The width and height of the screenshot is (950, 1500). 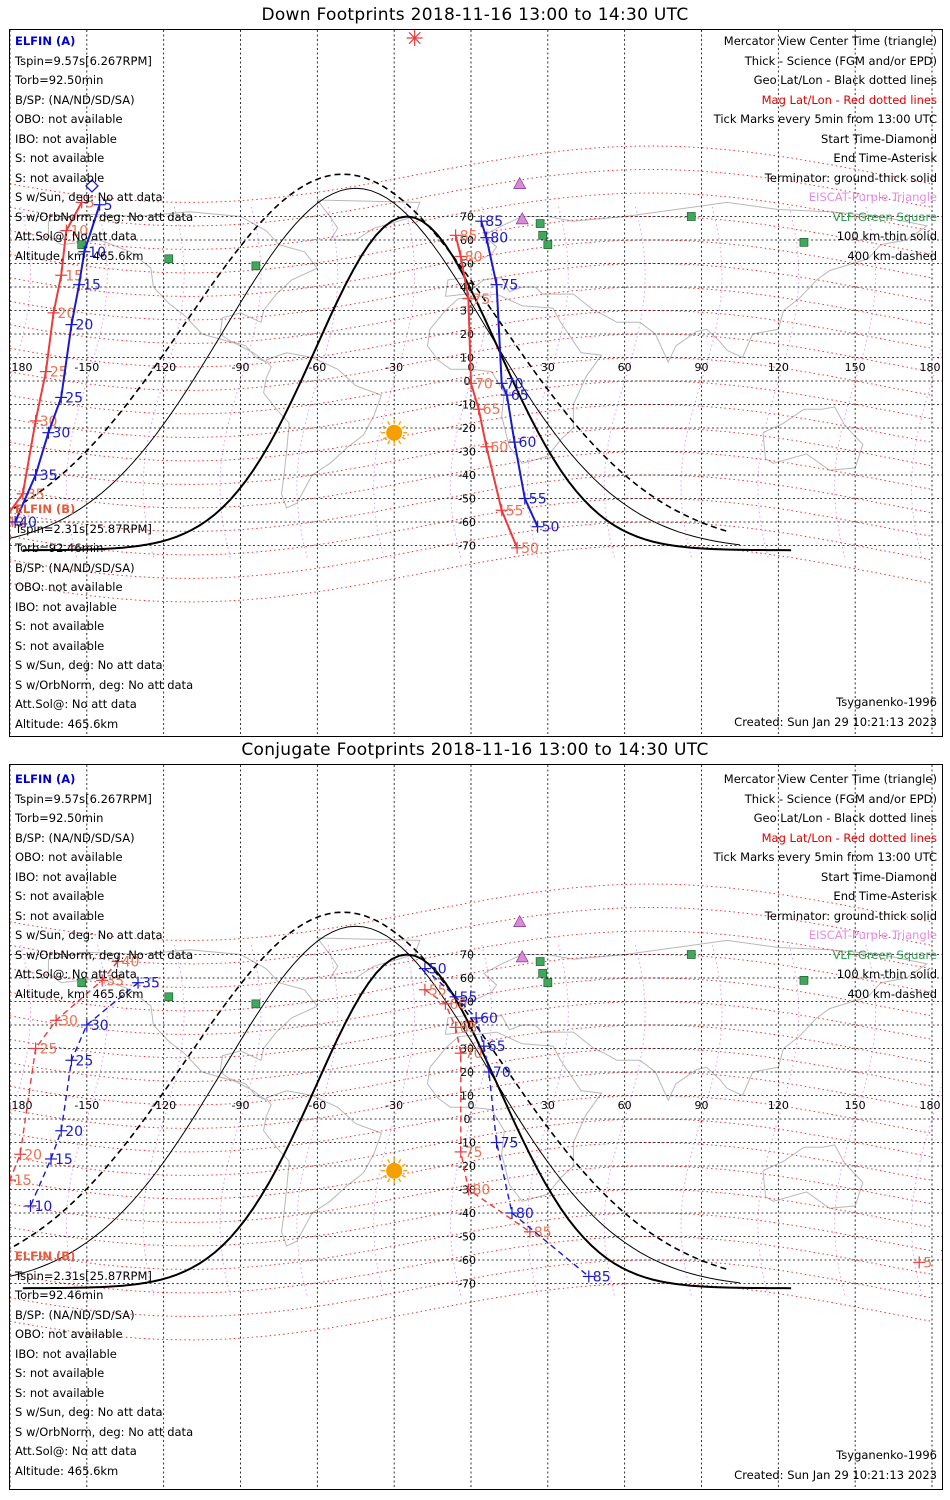 I want to click on created-timestamp: Created: Sun Jan 29 10:21:13 2023, so click(x=835, y=1474).